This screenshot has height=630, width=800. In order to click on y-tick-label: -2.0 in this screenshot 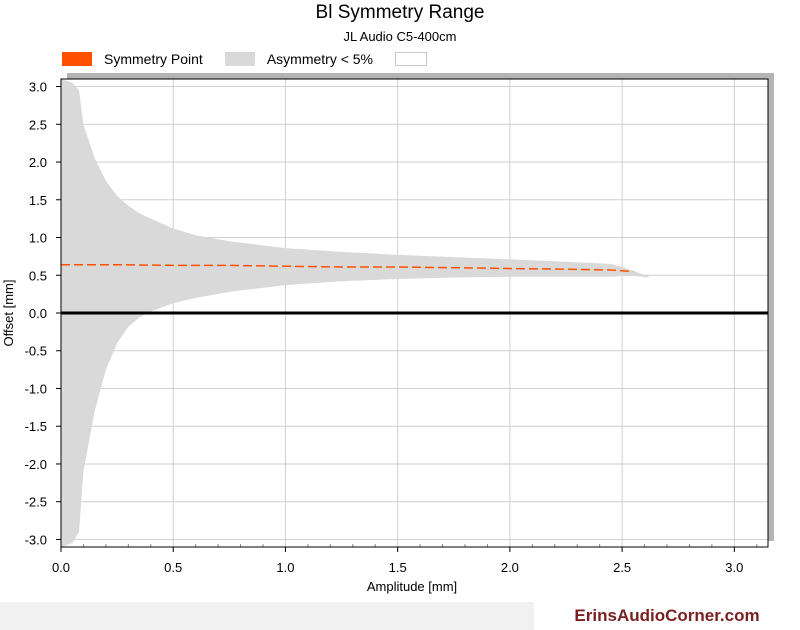, I will do `click(36, 464)`.